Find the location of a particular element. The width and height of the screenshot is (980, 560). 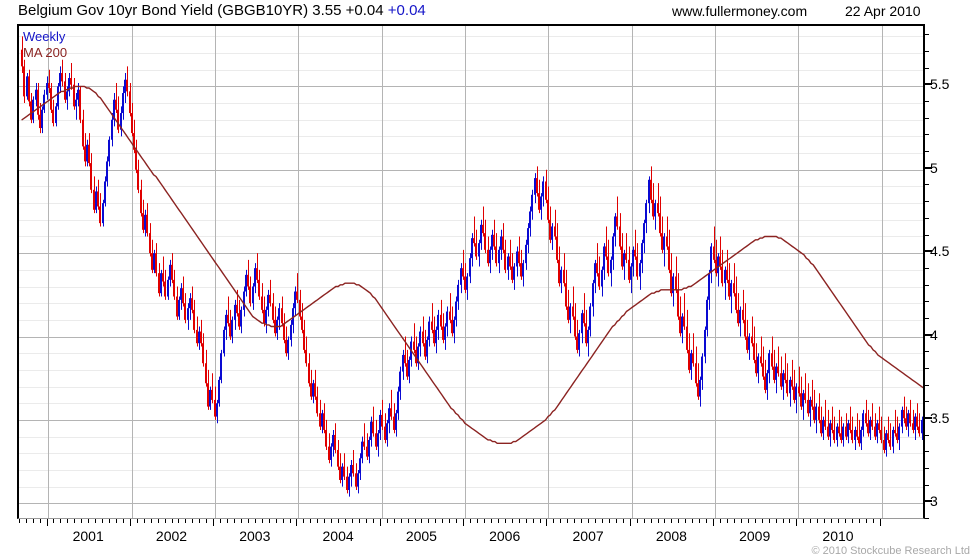

x-axis-tick-label: 2004 is located at coordinates (338, 536).